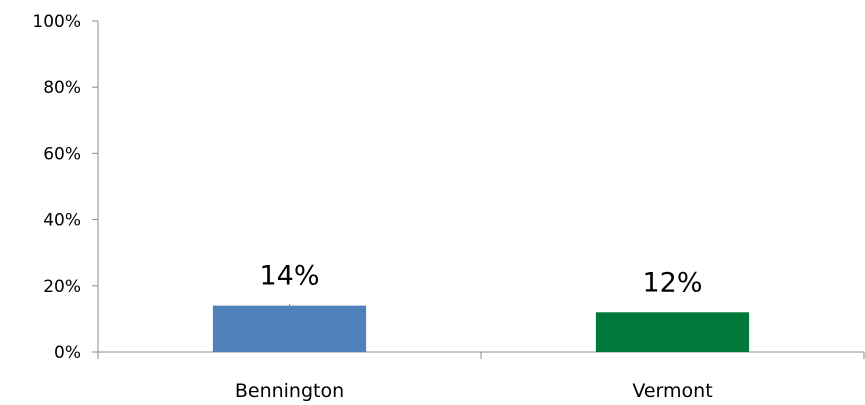 The image size is (865, 405). Describe the element at coordinates (56, 22) in the screenshot. I see `y-tick-label: 100%` at that location.